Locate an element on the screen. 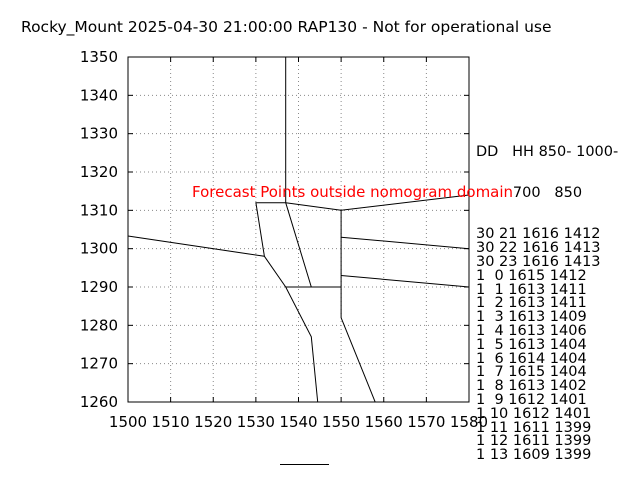 The image size is (640, 480). x-tick-label: 1580 is located at coordinates (469, 422).